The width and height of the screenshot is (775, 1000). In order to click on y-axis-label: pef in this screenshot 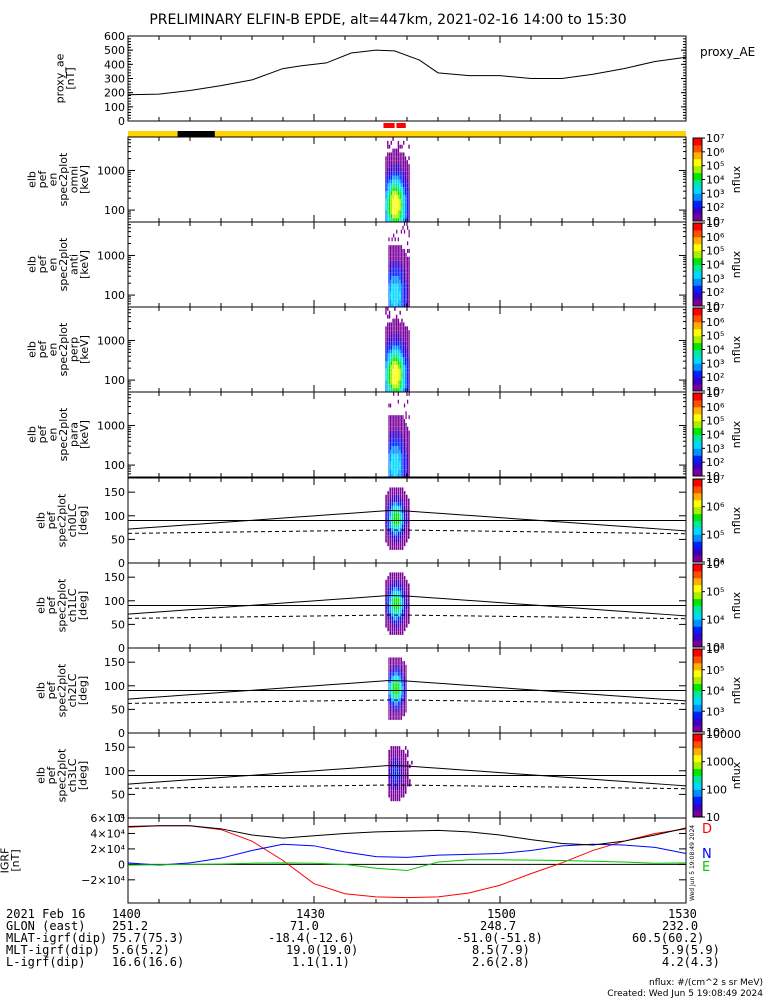, I will do `click(42, 264)`.